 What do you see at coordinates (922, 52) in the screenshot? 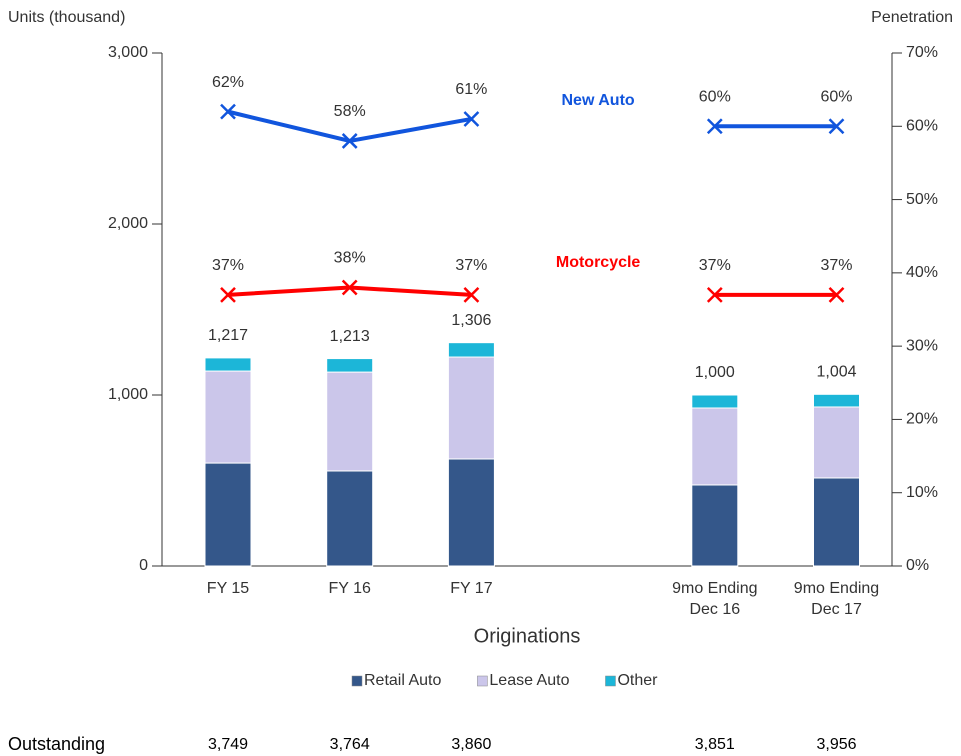
I see `y2-tick-label: 70%` at bounding box center [922, 52].